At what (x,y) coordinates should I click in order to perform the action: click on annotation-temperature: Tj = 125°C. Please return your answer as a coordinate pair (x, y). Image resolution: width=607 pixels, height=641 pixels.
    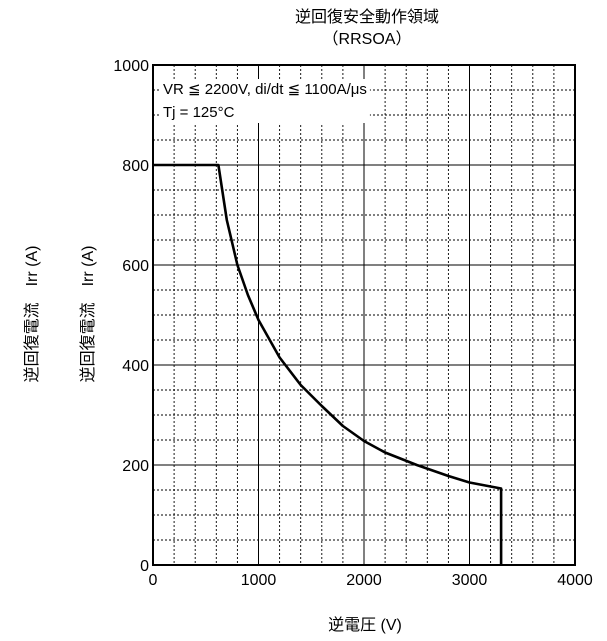
    Looking at the image, I should click on (199, 112).